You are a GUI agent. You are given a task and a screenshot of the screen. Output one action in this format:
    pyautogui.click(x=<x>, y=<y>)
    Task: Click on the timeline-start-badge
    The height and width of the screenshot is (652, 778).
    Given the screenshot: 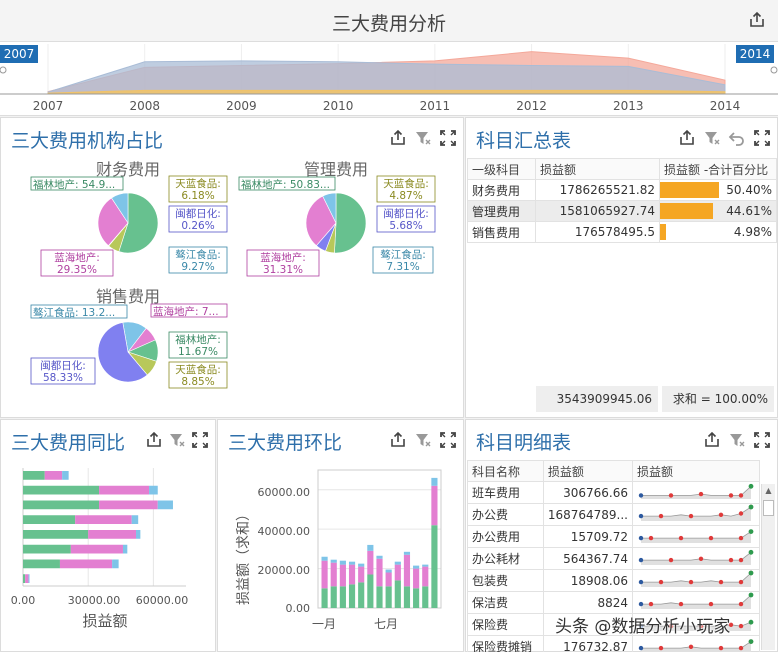 What is the action you would take?
    pyautogui.click(x=19, y=54)
    